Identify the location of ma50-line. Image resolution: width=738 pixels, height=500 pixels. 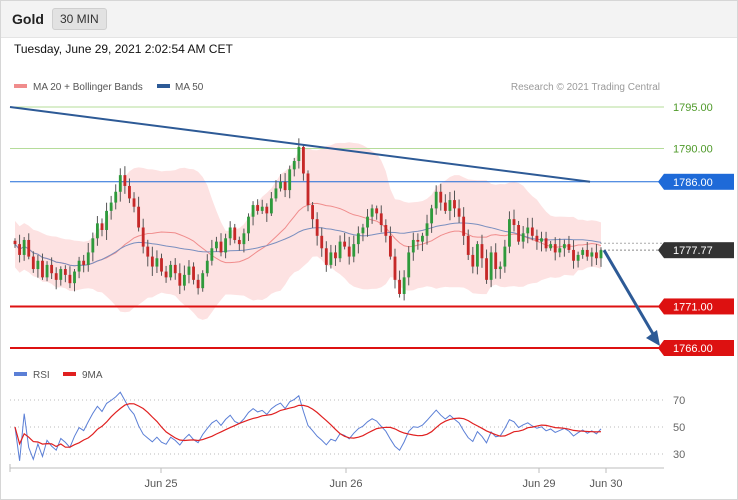
(308, 244).